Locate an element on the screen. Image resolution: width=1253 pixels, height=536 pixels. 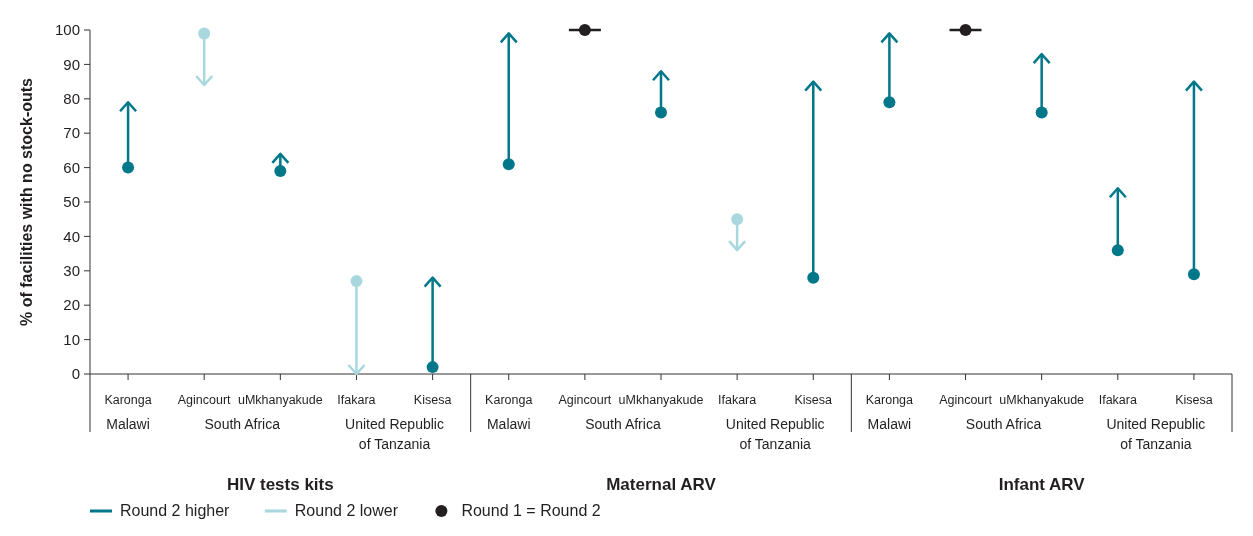
y-axis-title: % of facilities with no stock-outs is located at coordinates (26, 202).